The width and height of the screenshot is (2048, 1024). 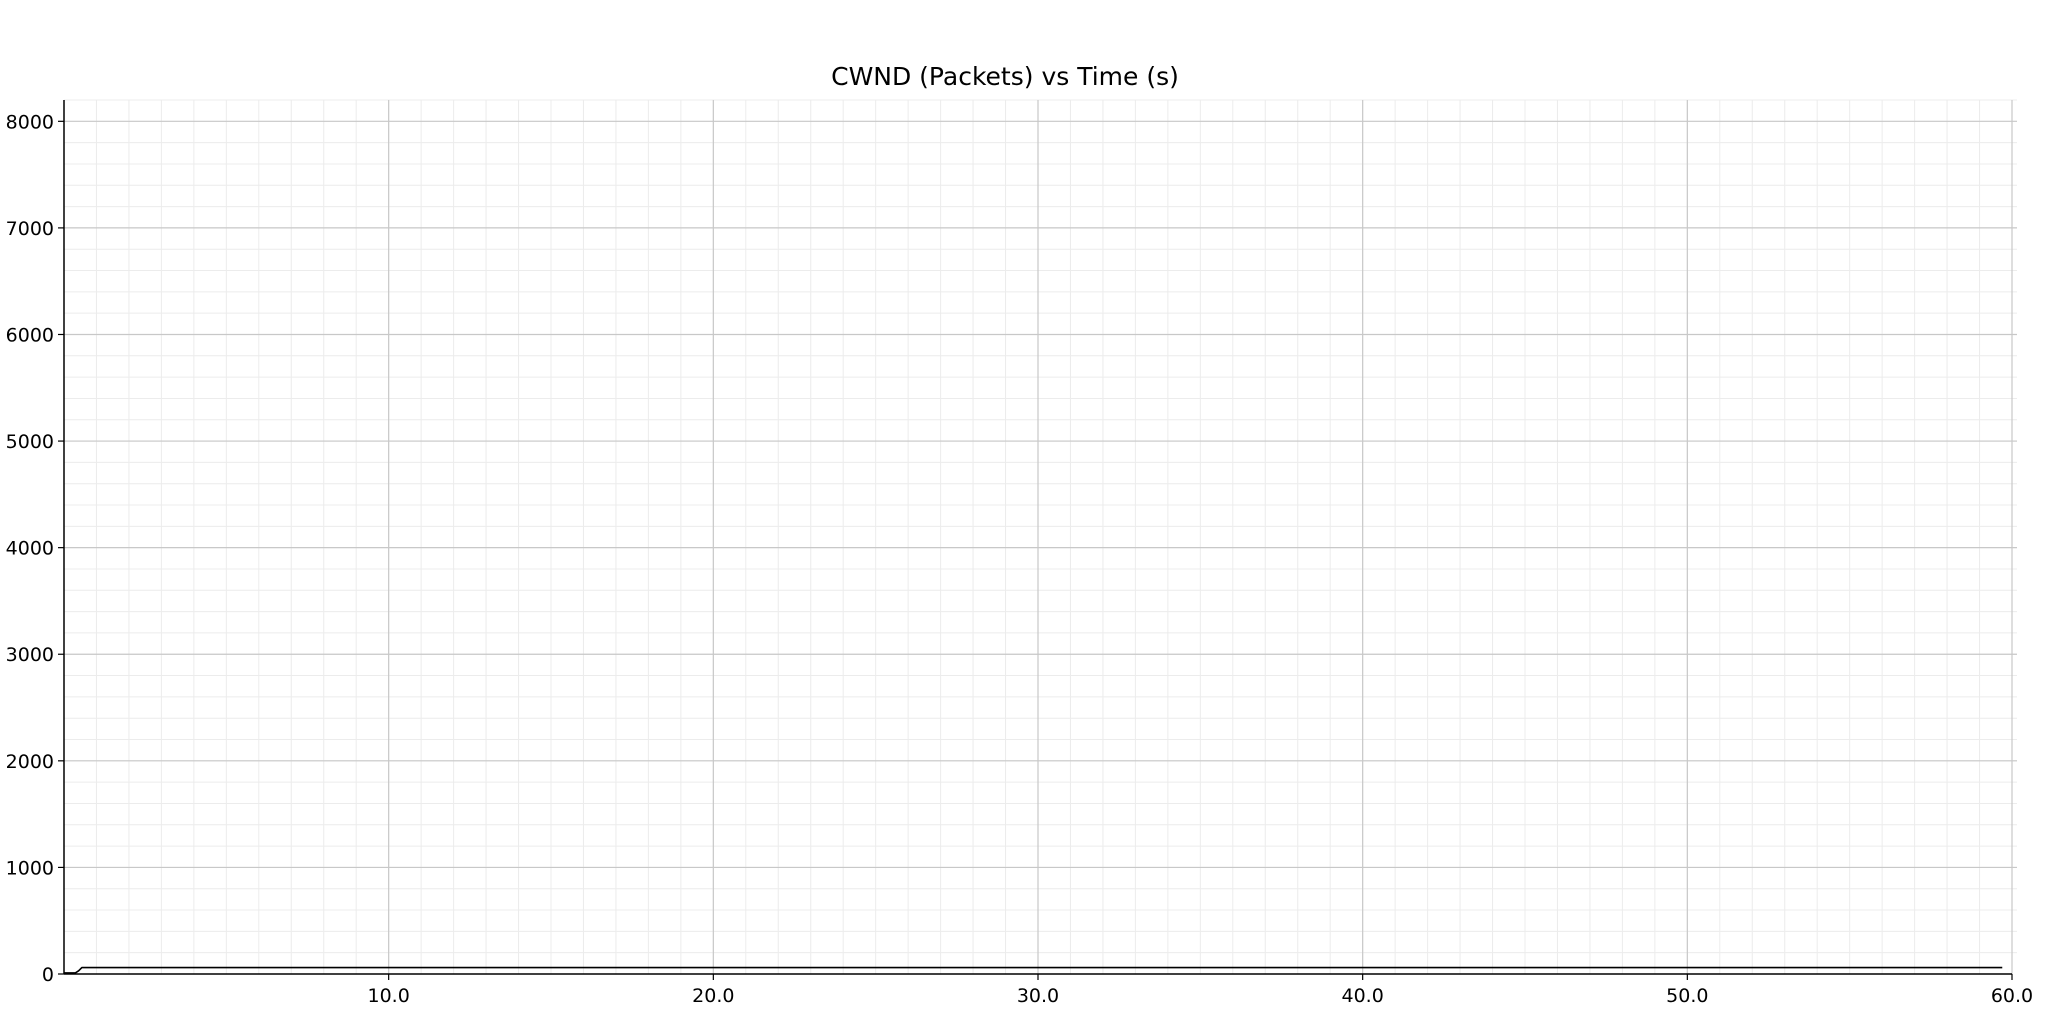 I want to click on y-tick-label: 2000, so click(x=30, y=762).